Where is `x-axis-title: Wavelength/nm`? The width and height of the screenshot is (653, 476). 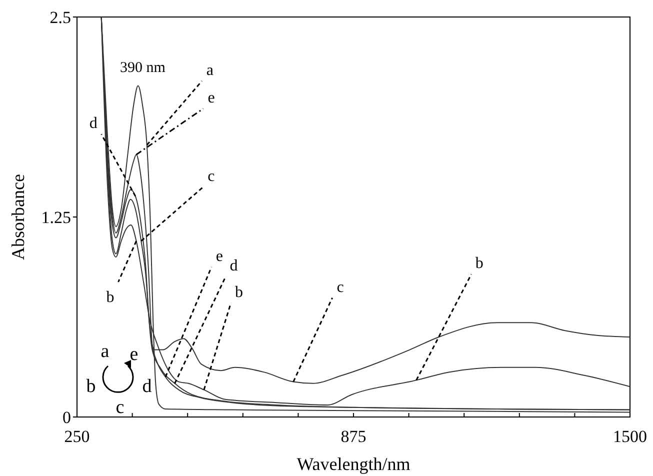 x-axis-title: Wavelength/nm is located at coordinates (353, 464).